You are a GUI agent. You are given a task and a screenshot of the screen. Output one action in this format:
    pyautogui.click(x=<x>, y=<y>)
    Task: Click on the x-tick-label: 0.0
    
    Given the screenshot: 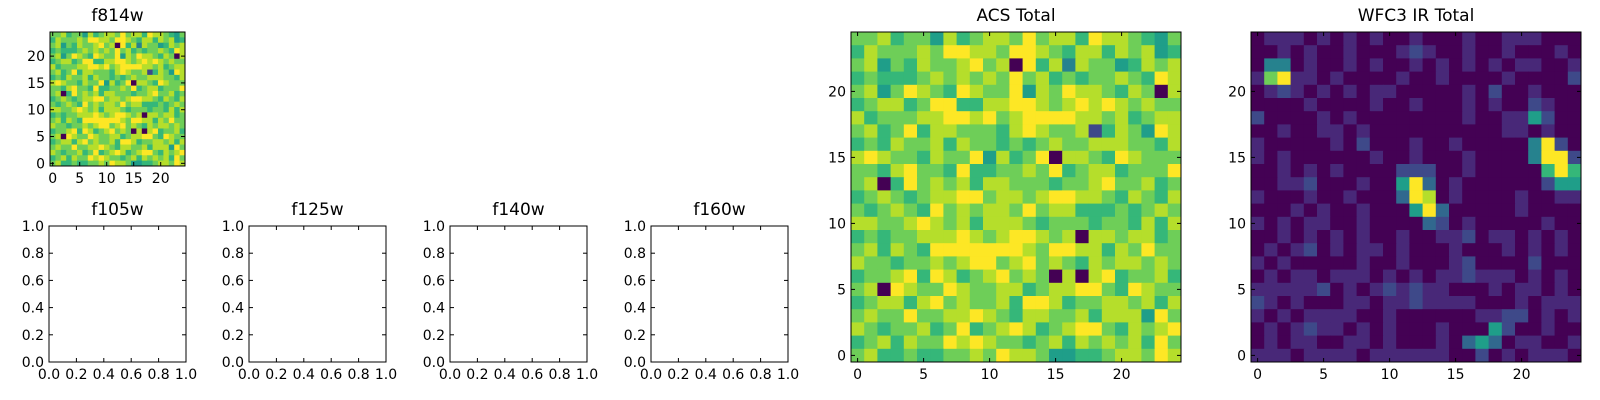 What is the action you would take?
    pyautogui.click(x=450, y=375)
    